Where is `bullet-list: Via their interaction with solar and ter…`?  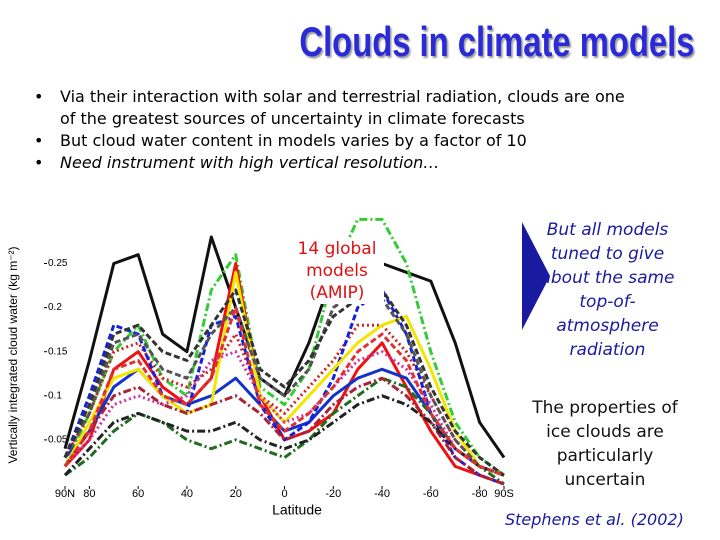
bullet-list: Via their interaction with solar and ter… is located at coordinates (335, 130).